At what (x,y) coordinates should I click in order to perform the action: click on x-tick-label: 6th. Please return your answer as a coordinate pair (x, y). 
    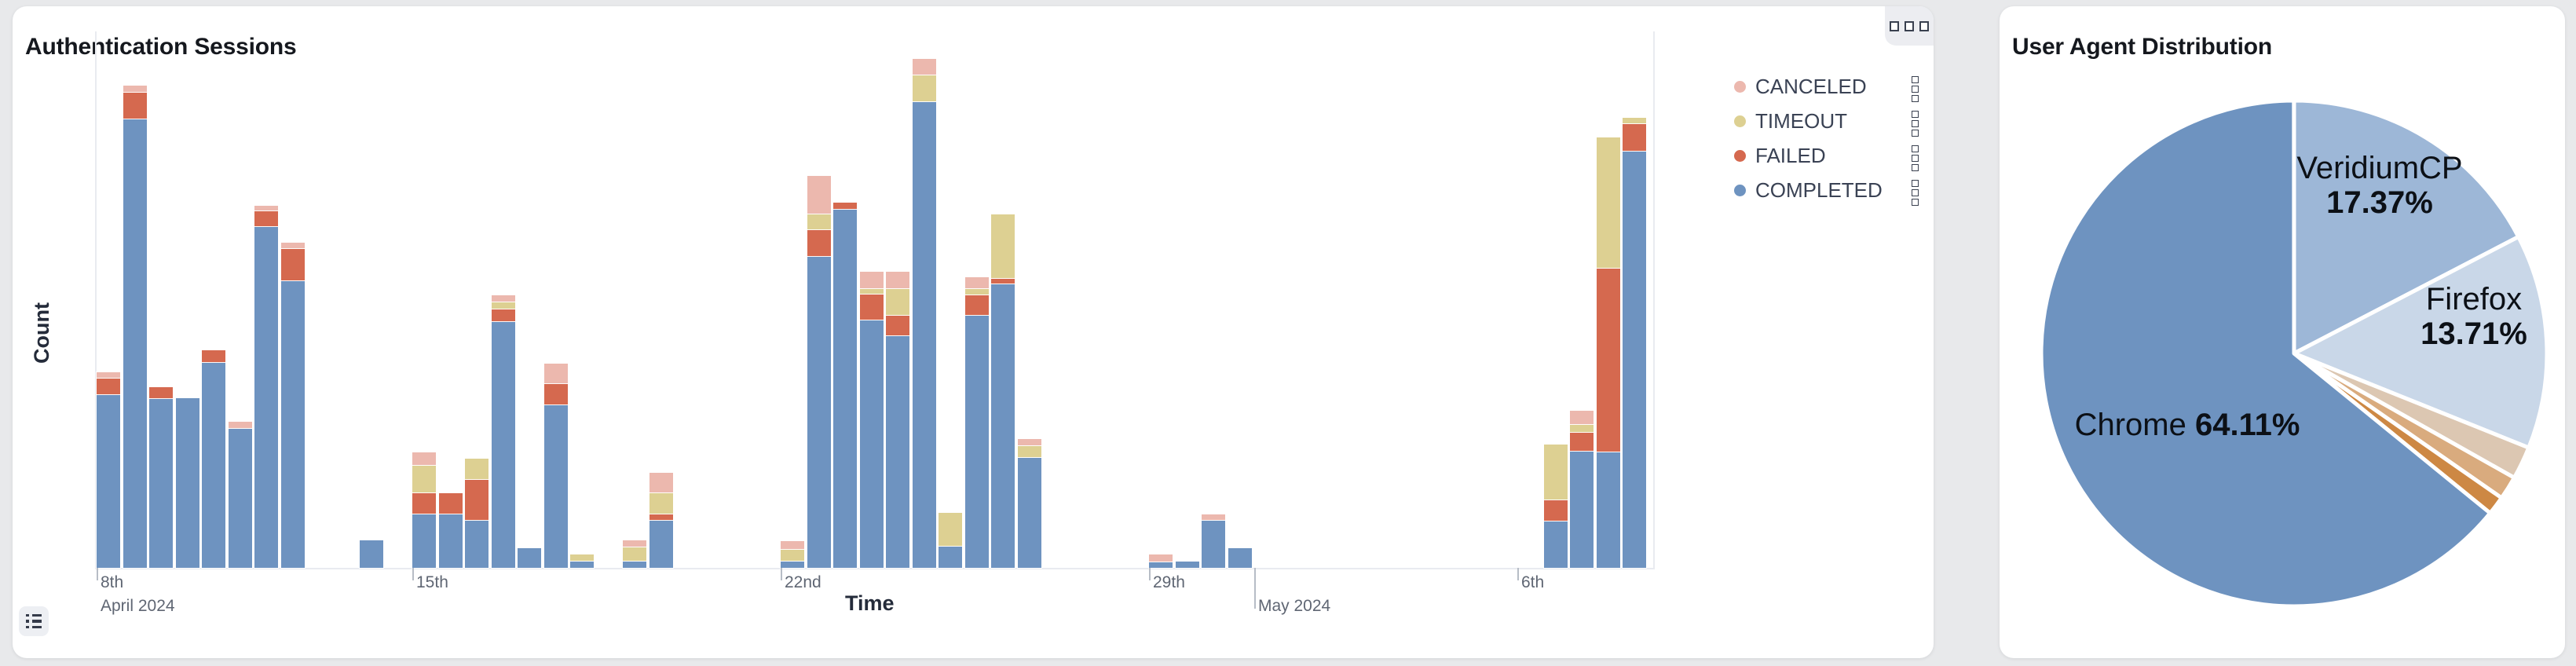
    Looking at the image, I should click on (1533, 582).